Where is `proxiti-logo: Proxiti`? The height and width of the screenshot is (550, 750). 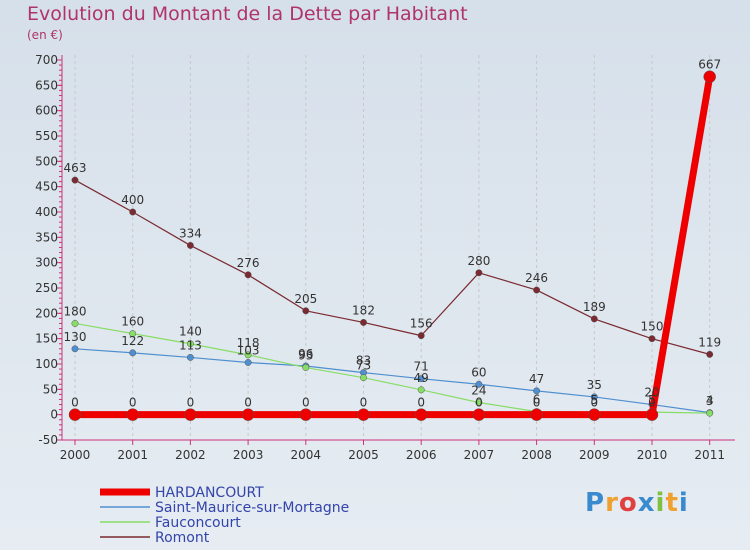
proxiti-logo: Proxiti is located at coordinates (637, 503).